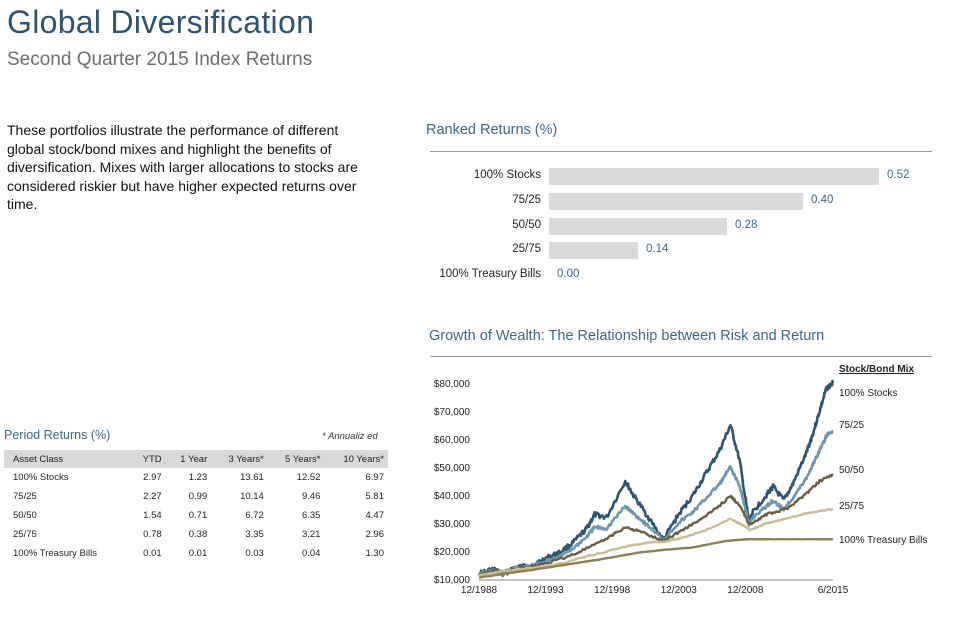  I want to click on cell: 1.30, so click(375, 553).